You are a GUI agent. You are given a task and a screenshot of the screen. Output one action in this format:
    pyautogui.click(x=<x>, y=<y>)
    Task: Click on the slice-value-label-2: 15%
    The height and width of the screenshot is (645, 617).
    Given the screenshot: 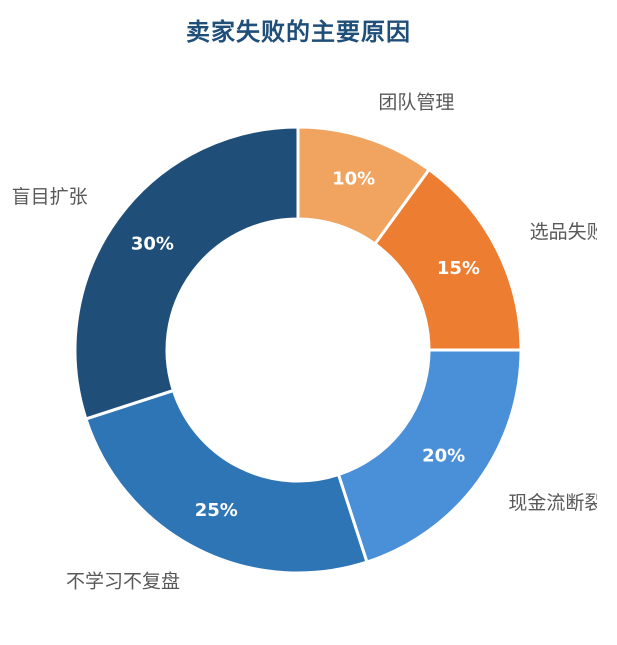 What is the action you would take?
    pyautogui.click(x=458, y=268)
    